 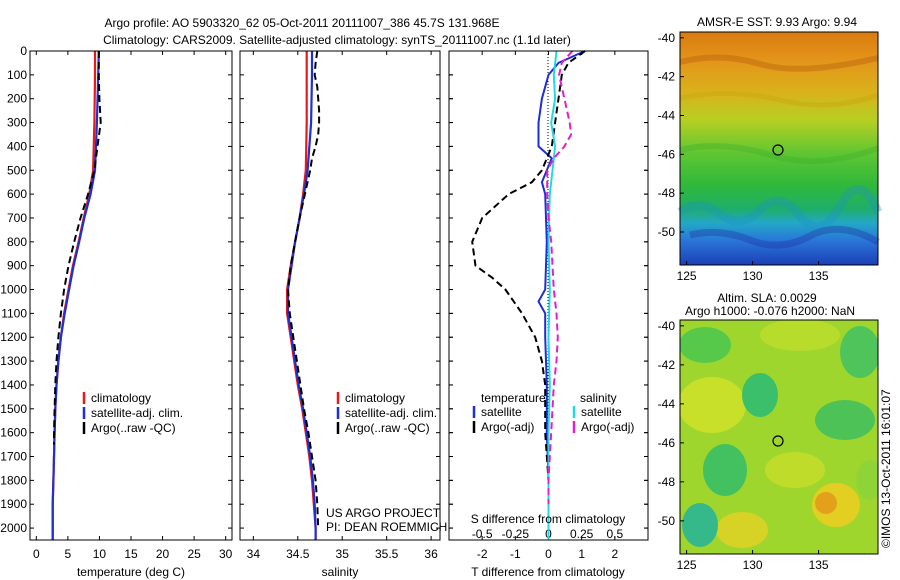 I want to click on legend-label-s-argo: Argo(-adj), so click(x=607, y=427).